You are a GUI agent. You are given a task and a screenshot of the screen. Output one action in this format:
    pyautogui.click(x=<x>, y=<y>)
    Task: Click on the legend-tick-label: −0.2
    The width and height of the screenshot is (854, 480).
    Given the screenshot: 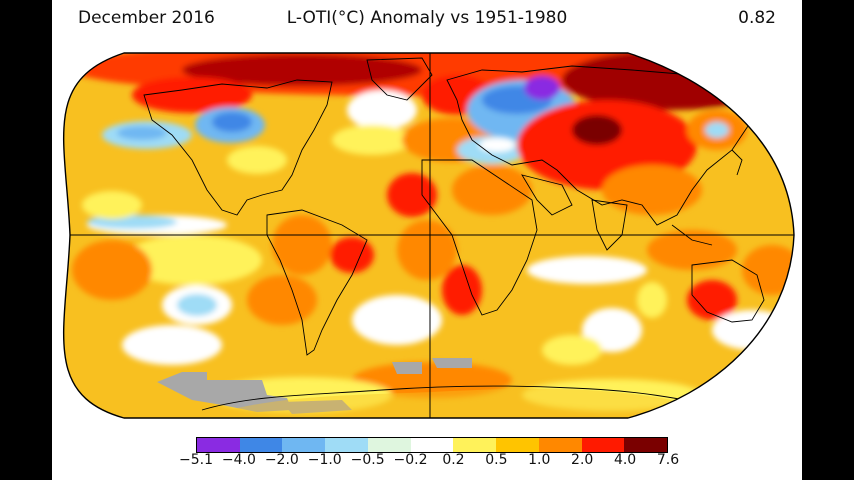 What is the action you would take?
    pyautogui.click(x=410, y=460)
    